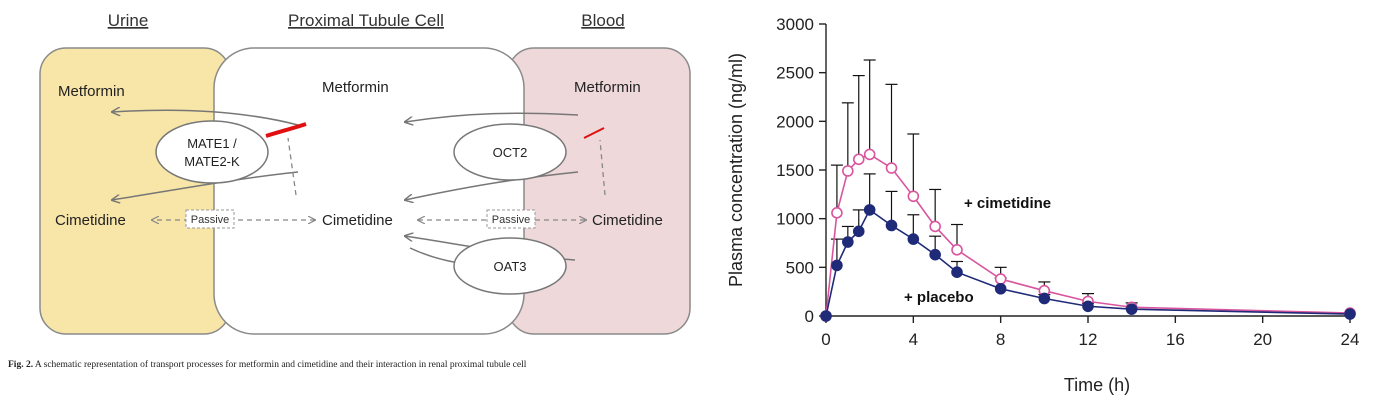 This screenshot has width=1381, height=405. What do you see at coordinates (212, 152) in the screenshot?
I see `mate-transporter` at bounding box center [212, 152].